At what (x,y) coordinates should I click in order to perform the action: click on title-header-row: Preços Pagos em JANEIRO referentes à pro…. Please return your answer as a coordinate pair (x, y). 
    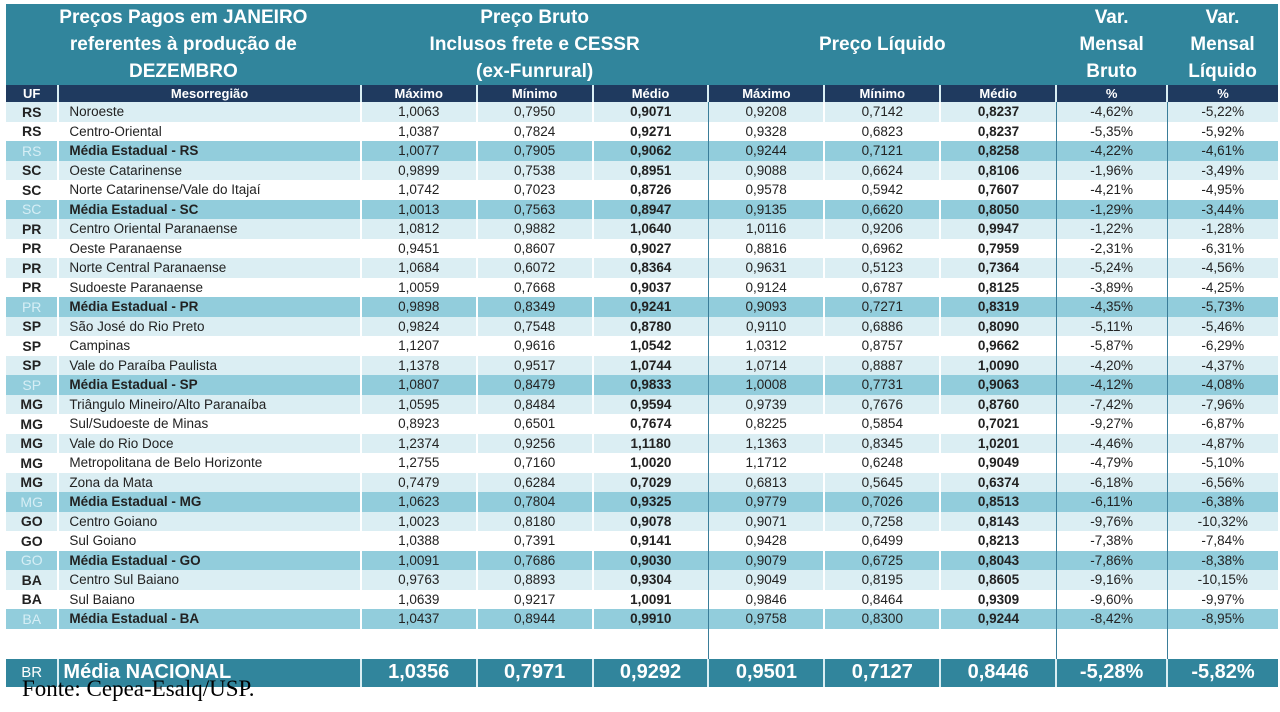
    Looking at the image, I should click on (642, 44).